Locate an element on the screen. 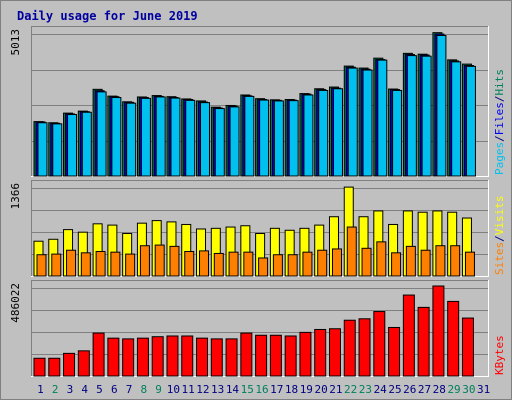  x-tick-label-day-20: 20 is located at coordinates (320, 389).